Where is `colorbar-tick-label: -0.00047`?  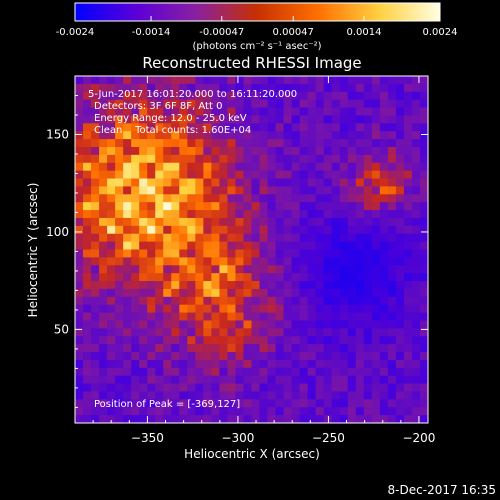 colorbar-tick-label: -0.00047 is located at coordinates (221, 32).